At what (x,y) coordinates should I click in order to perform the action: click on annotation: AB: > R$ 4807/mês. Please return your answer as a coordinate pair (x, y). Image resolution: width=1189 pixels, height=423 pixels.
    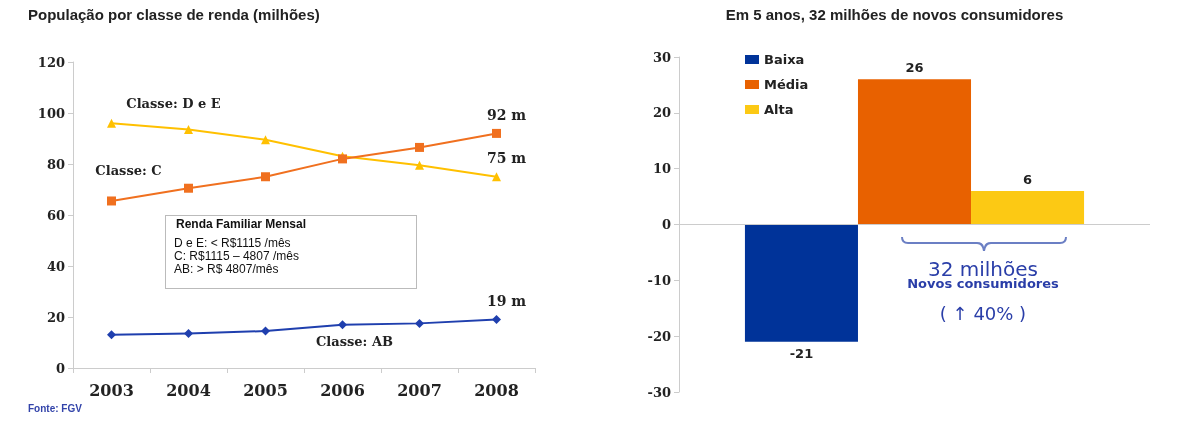
    Looking at the image, I should click on (226, 269).